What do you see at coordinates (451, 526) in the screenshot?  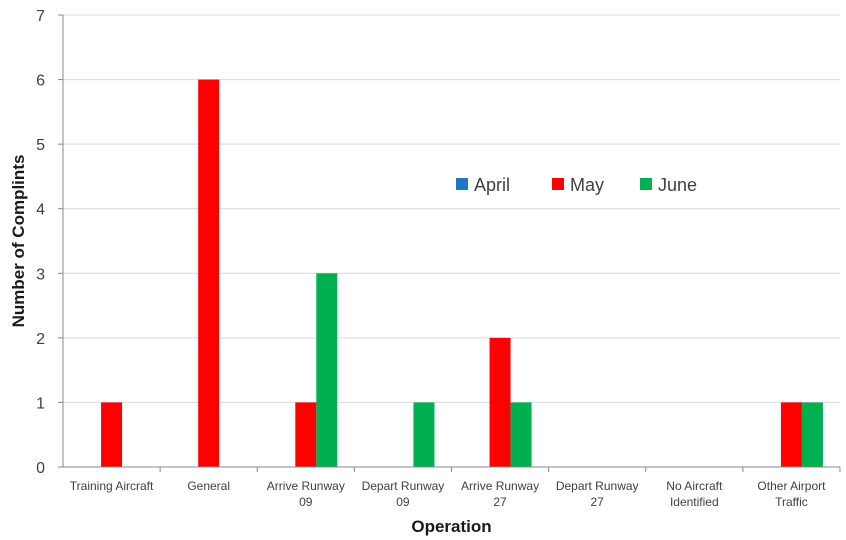 I see `x-axis-title: Operation` at bounding box center [451, 526].